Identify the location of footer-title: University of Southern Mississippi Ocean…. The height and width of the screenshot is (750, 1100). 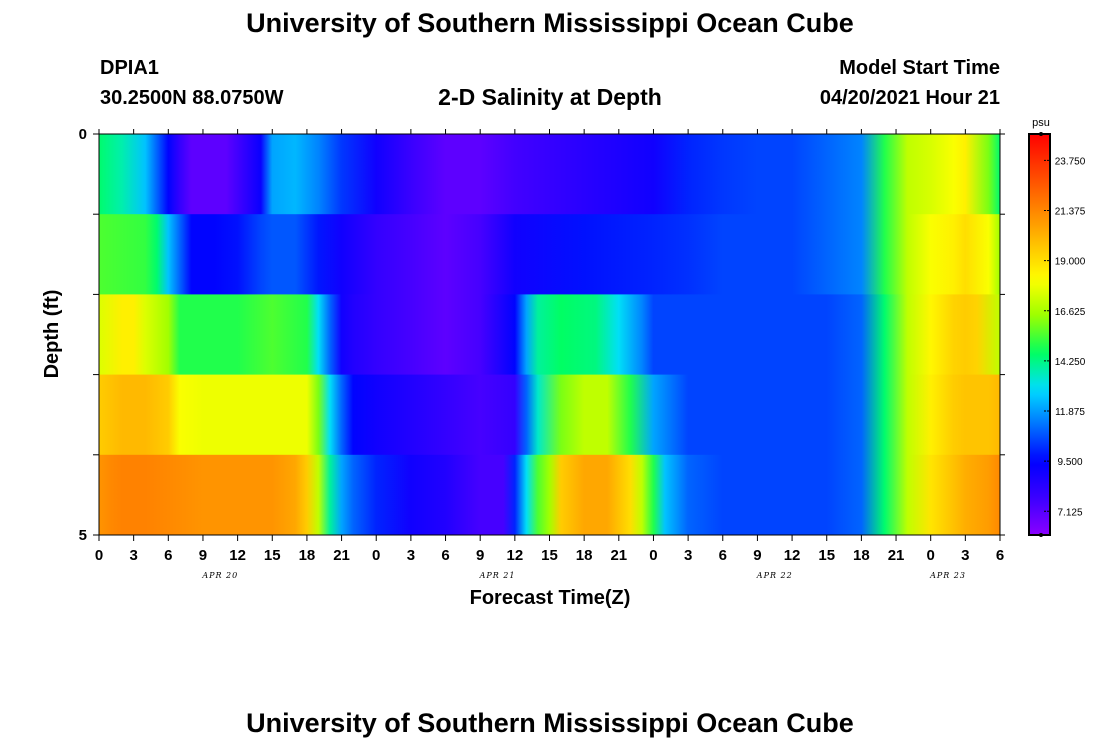
(550, 723).